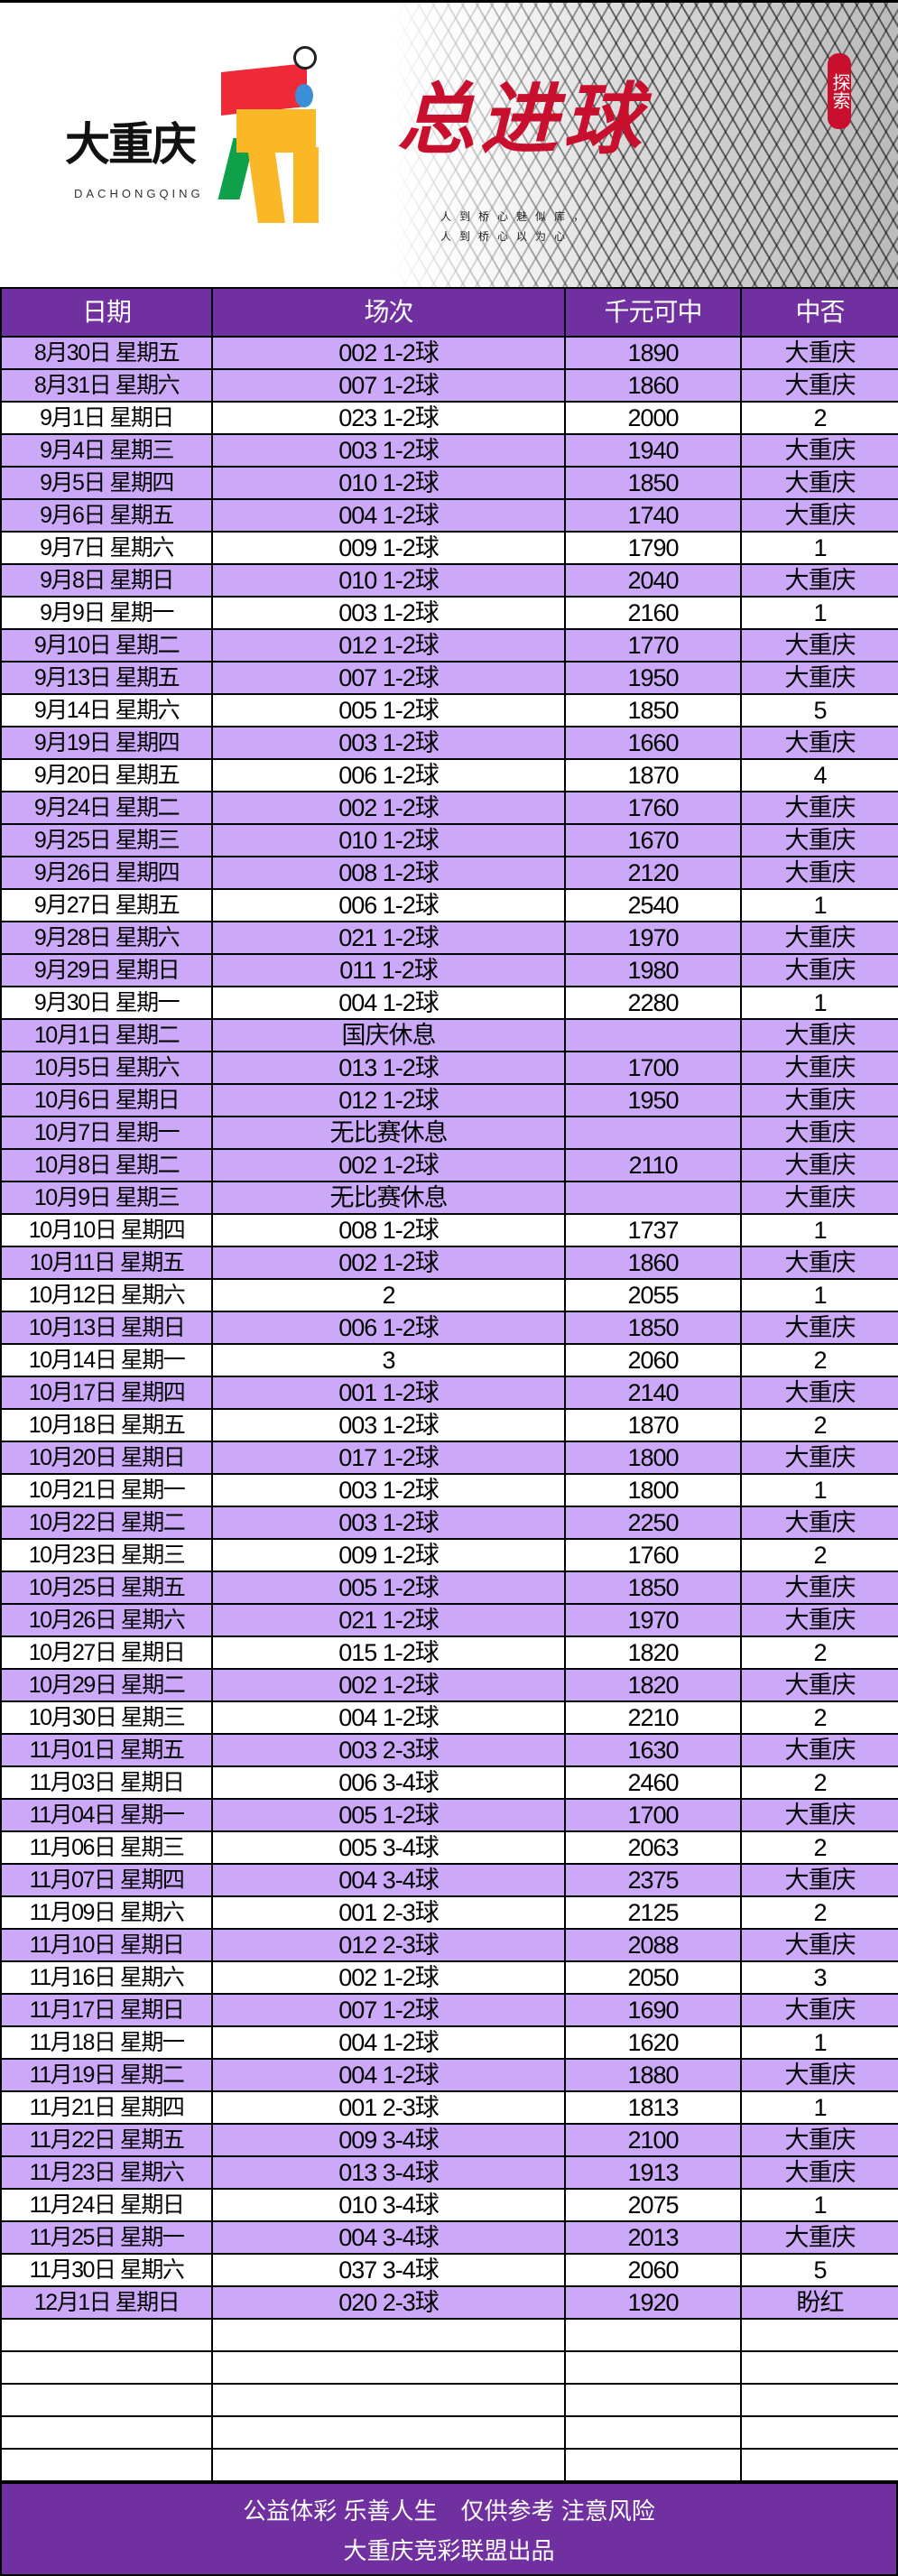  Describe the element at coordinates (106, 353) in the screenshot. I see `cell-date: 8月30日 星期五` at that location.